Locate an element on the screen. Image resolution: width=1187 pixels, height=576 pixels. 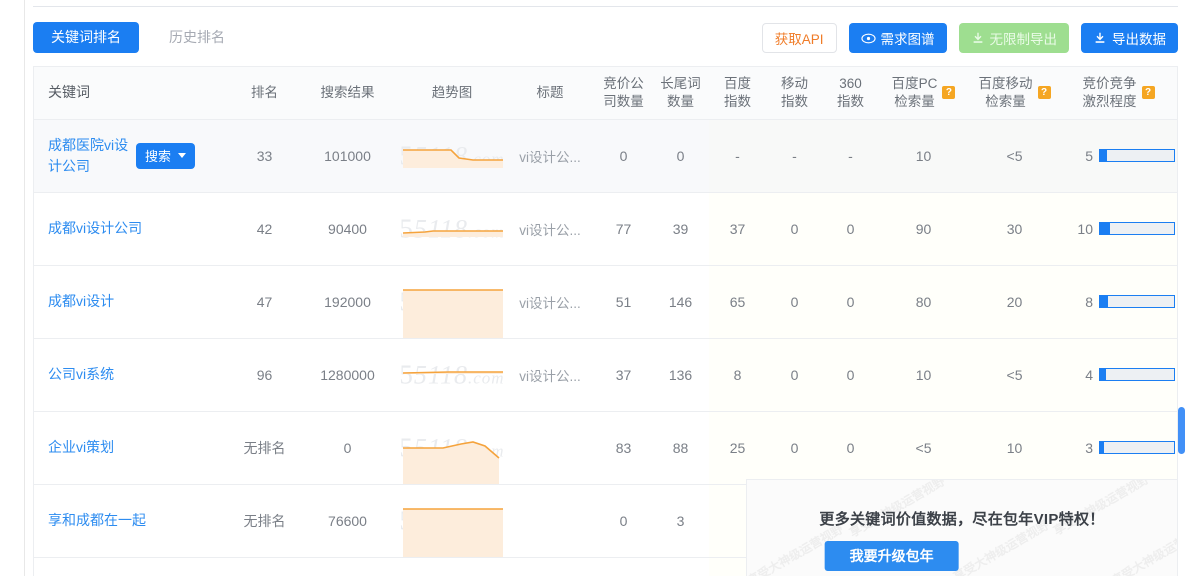
col-360-index-line1: 360 is located at coordinates (850, 83).